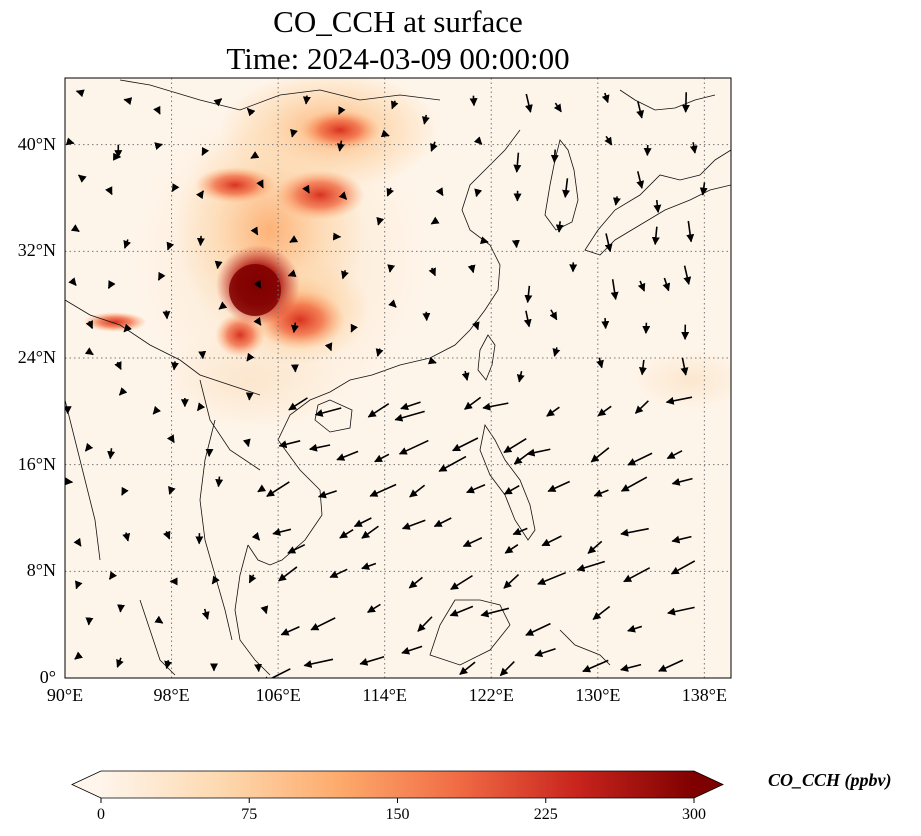 The width and height of the screenshot is (921, 836). I want to click on lon-tick-label: 130°E, so click(598, 695).